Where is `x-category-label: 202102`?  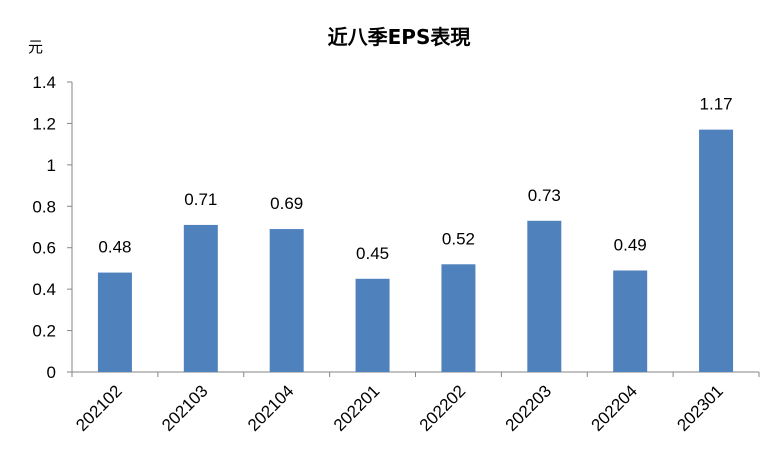 x-category-label: 202102 is located at coordinates (99, 408).